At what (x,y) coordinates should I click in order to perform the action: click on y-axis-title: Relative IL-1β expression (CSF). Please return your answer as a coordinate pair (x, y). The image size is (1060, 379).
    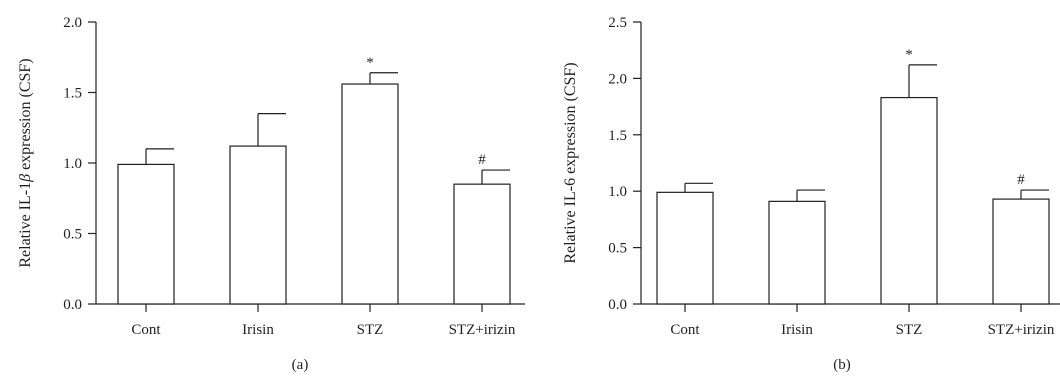
    Looking at the image, I should click on (25, 162).